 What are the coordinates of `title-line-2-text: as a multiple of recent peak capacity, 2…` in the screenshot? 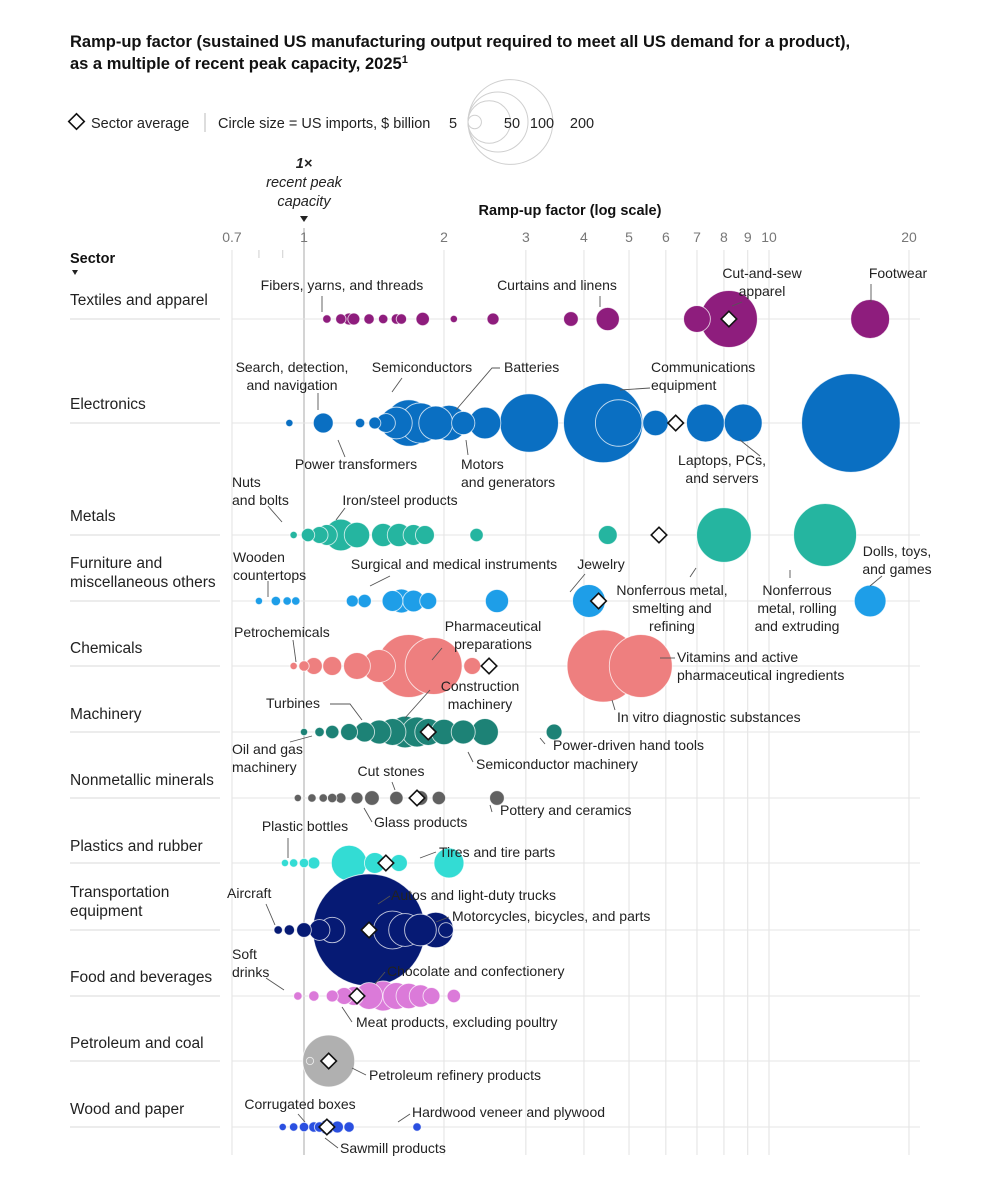 It's located at (236, 64).